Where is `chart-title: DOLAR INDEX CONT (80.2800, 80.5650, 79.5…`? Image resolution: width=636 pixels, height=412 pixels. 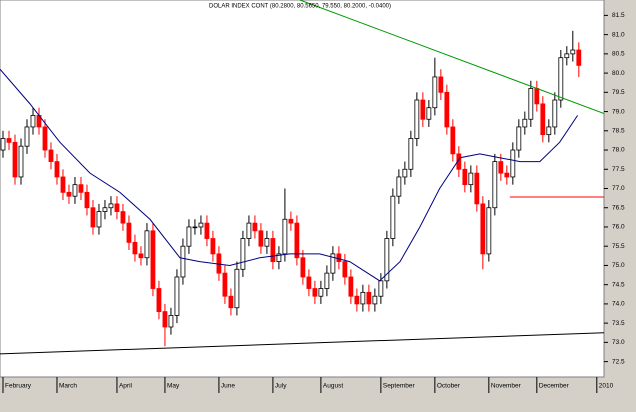
chart-title: DOLAR INDEX CONT (80.2800, 80.5650, 79.5… is located at coordinates (300, 7).